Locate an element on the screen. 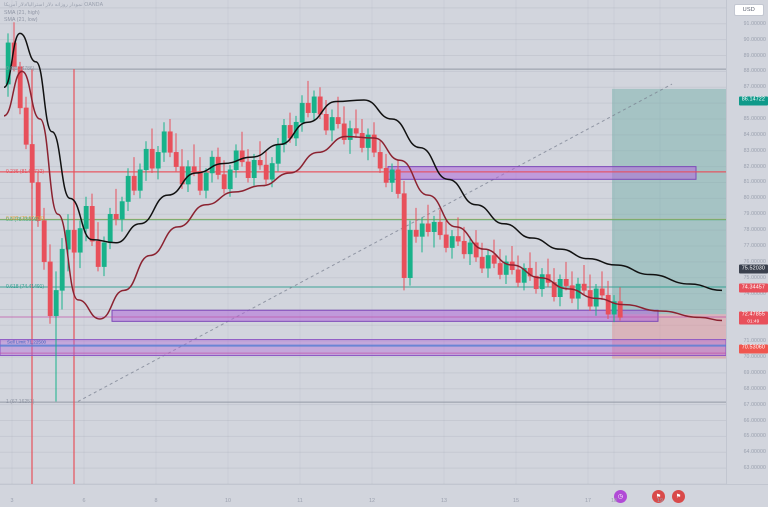 This screenshot has width=768, height=507. price-marker-value: 74.34457 is located at coordinates (753, 287).